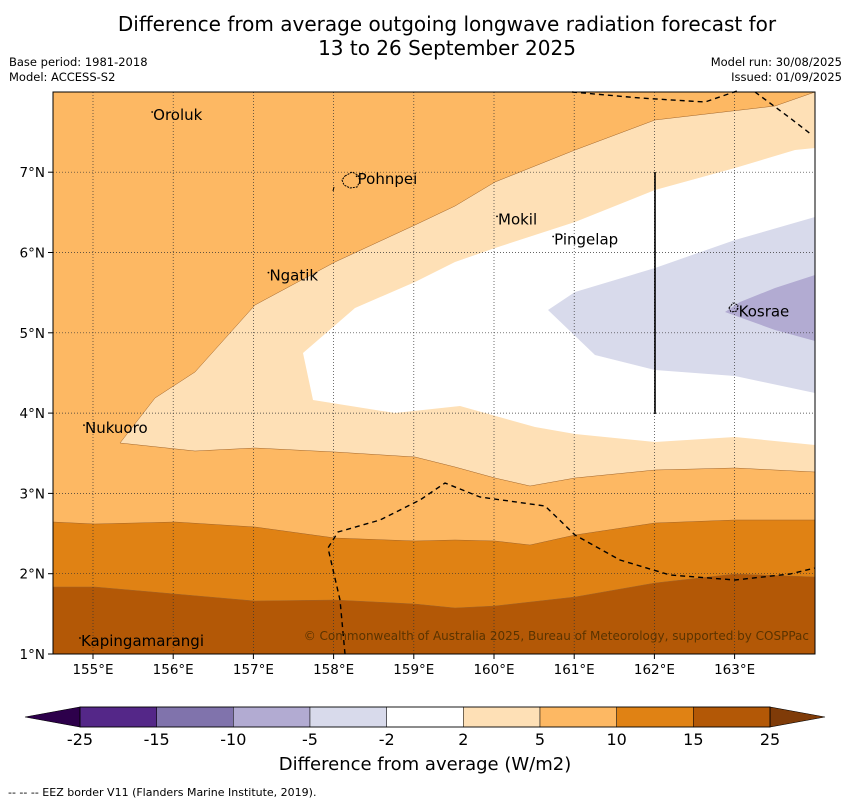 Image resolution: width=850 pixels, height=804 pixels. I want to click on model-run: Model run: 30/08/2025, so click(776, 62).